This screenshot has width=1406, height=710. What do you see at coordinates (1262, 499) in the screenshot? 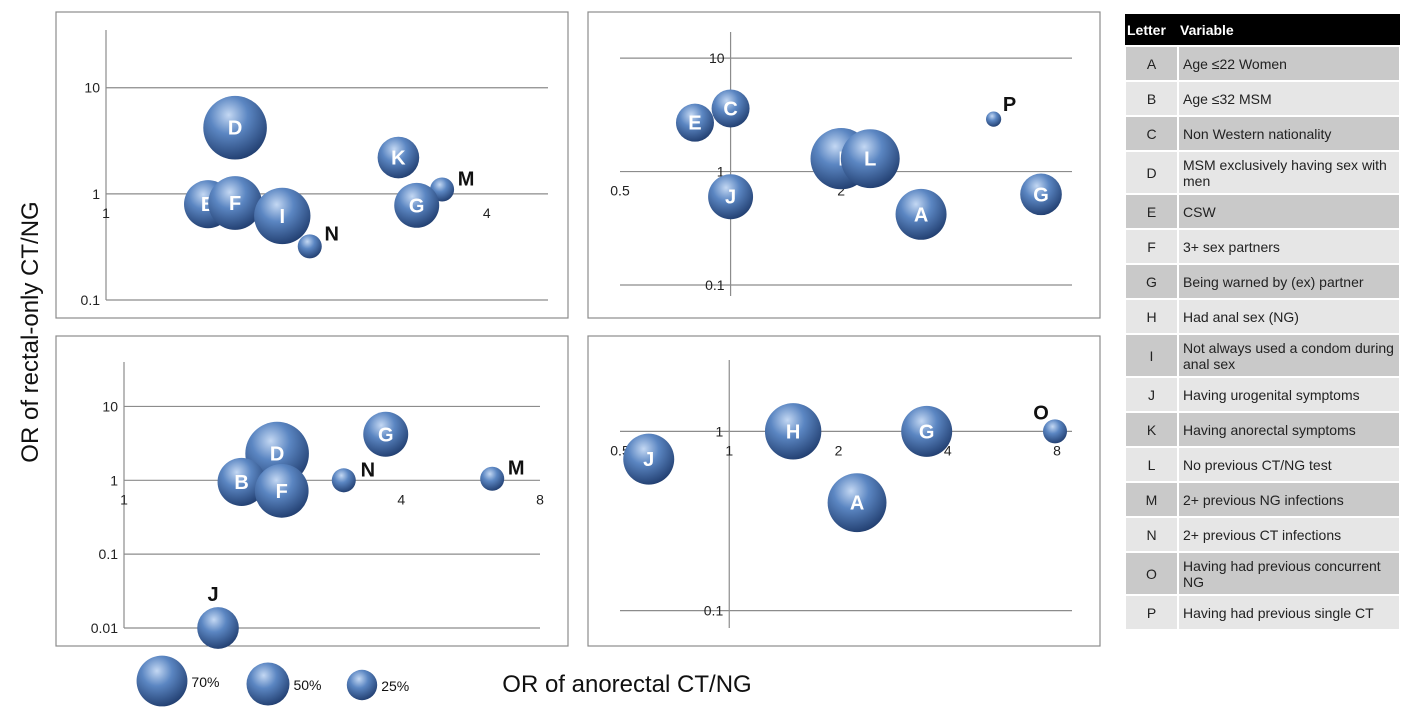
I see `table-row: M 2+ previous NG infections` at bounding box center [1262, 499].